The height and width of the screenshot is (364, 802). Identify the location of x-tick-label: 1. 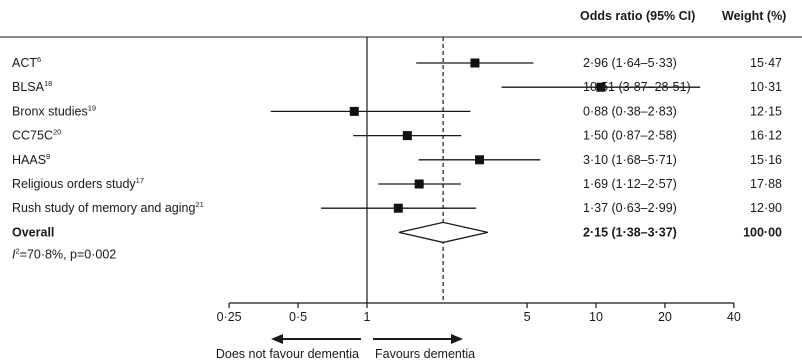
(367, 317).